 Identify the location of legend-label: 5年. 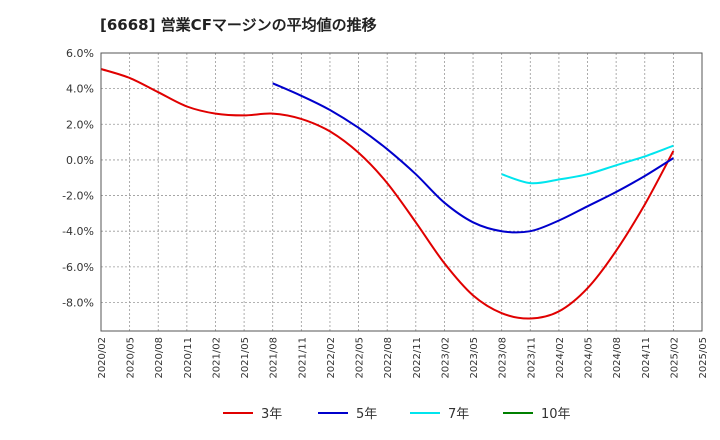
(366, 414).